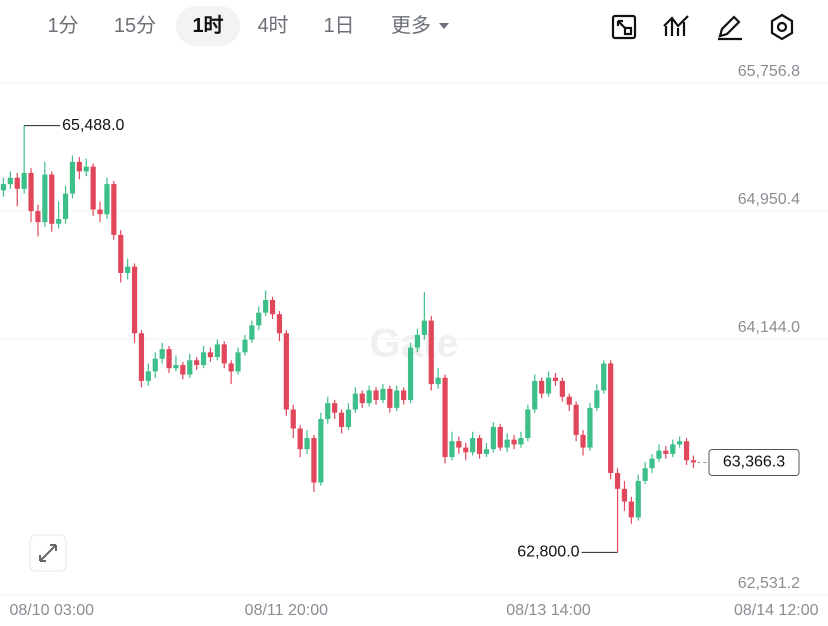  I want to click on last-price-box, so click(754, 462).